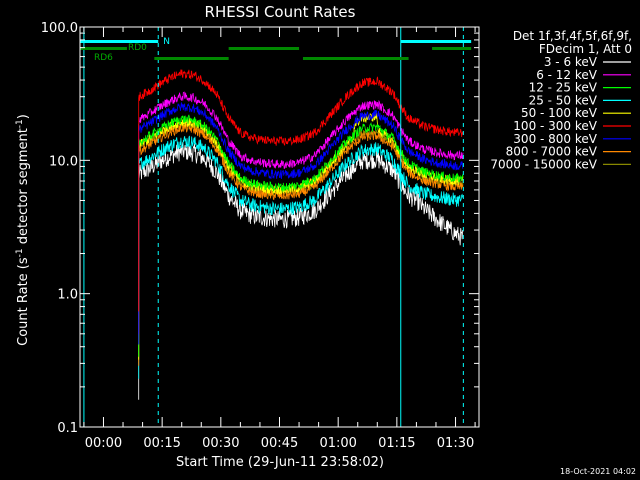 The image size is (640, 480). I want to click on x-tick-label-5: 01:15, so click(396, 443).